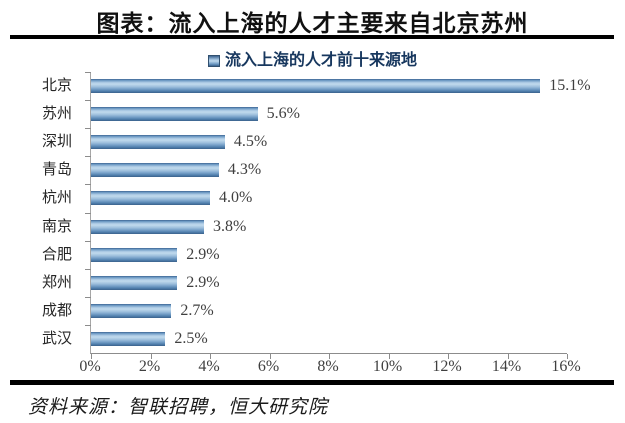 The image size is (625, 423). I want to click on bar-郑州, so click(134, 282).